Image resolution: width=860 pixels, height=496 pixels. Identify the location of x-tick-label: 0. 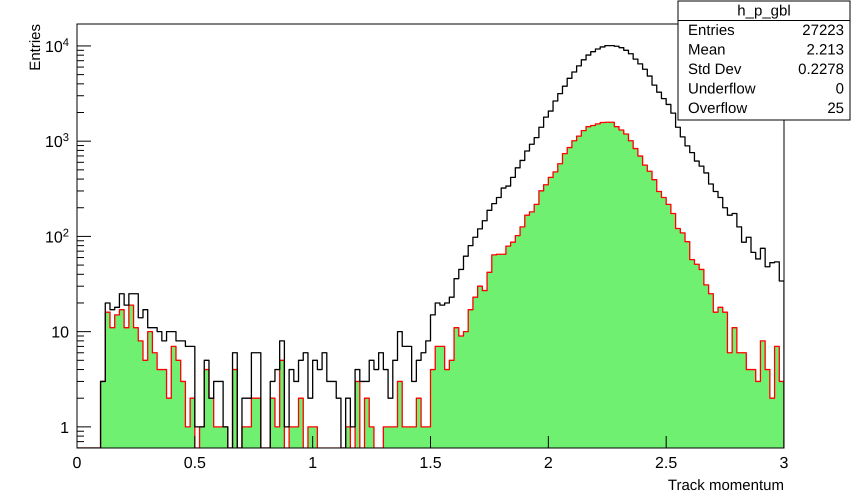
(77, 463).